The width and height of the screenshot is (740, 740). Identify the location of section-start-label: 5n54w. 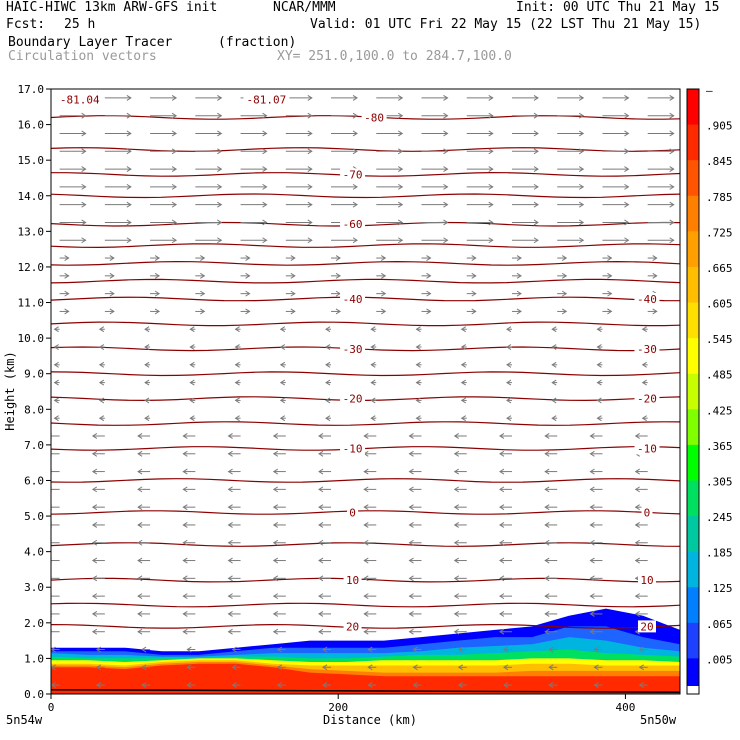
(24, 720).